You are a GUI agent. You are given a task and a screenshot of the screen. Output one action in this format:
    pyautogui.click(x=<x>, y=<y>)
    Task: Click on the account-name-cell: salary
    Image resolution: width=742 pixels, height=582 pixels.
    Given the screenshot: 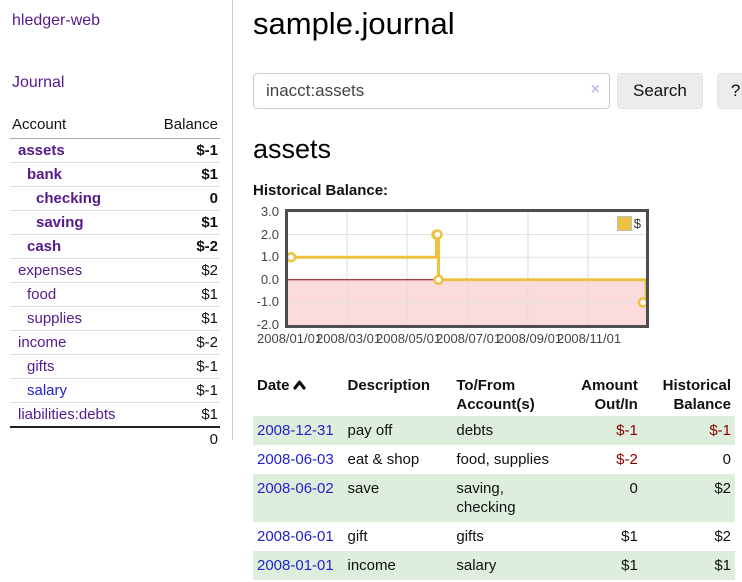 What is the action you would take?
    pyautogui.click(x=78, y=390)
    